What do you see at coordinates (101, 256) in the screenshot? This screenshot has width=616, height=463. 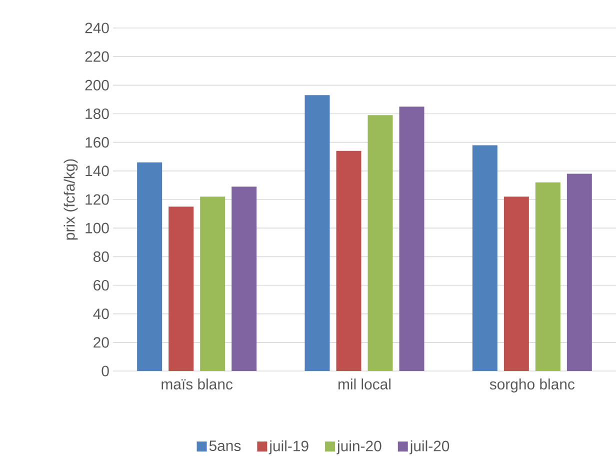 I see `y-tick-label: 80` at bounding box center [101, 256].